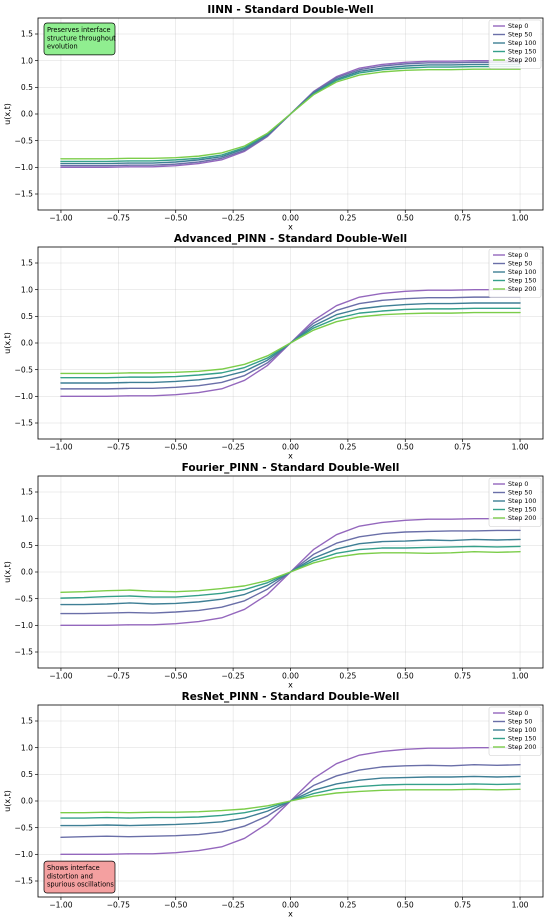  I want to click on annotation-text: distortion and, so click(70, 876).